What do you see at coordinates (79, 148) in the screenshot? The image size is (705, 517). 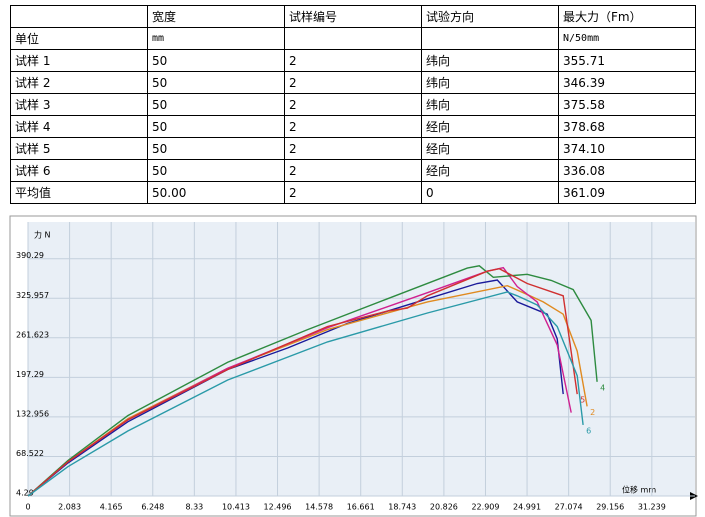 I see `table-cell: 试样 5` at bounding box center [79, 148].